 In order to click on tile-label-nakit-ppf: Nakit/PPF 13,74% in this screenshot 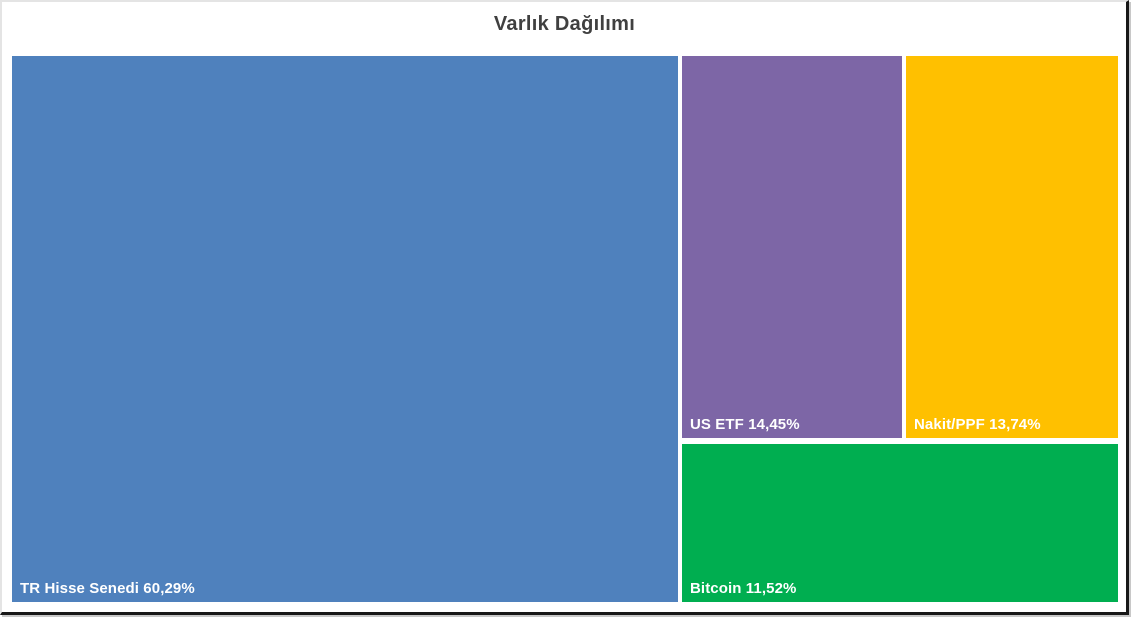, I will do `click(977, 424)`.